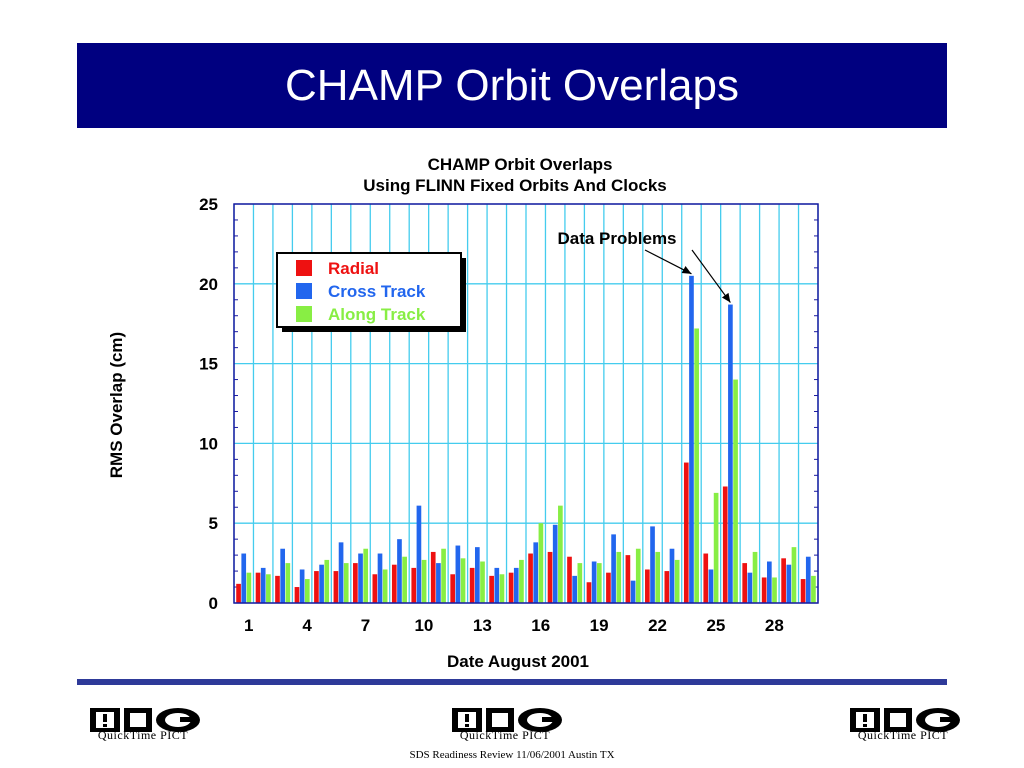 The width and height of the screenshot is (1024, 768). I want to click on slide-title: CHAMP Orbit Overlaps, so click(512, 85).